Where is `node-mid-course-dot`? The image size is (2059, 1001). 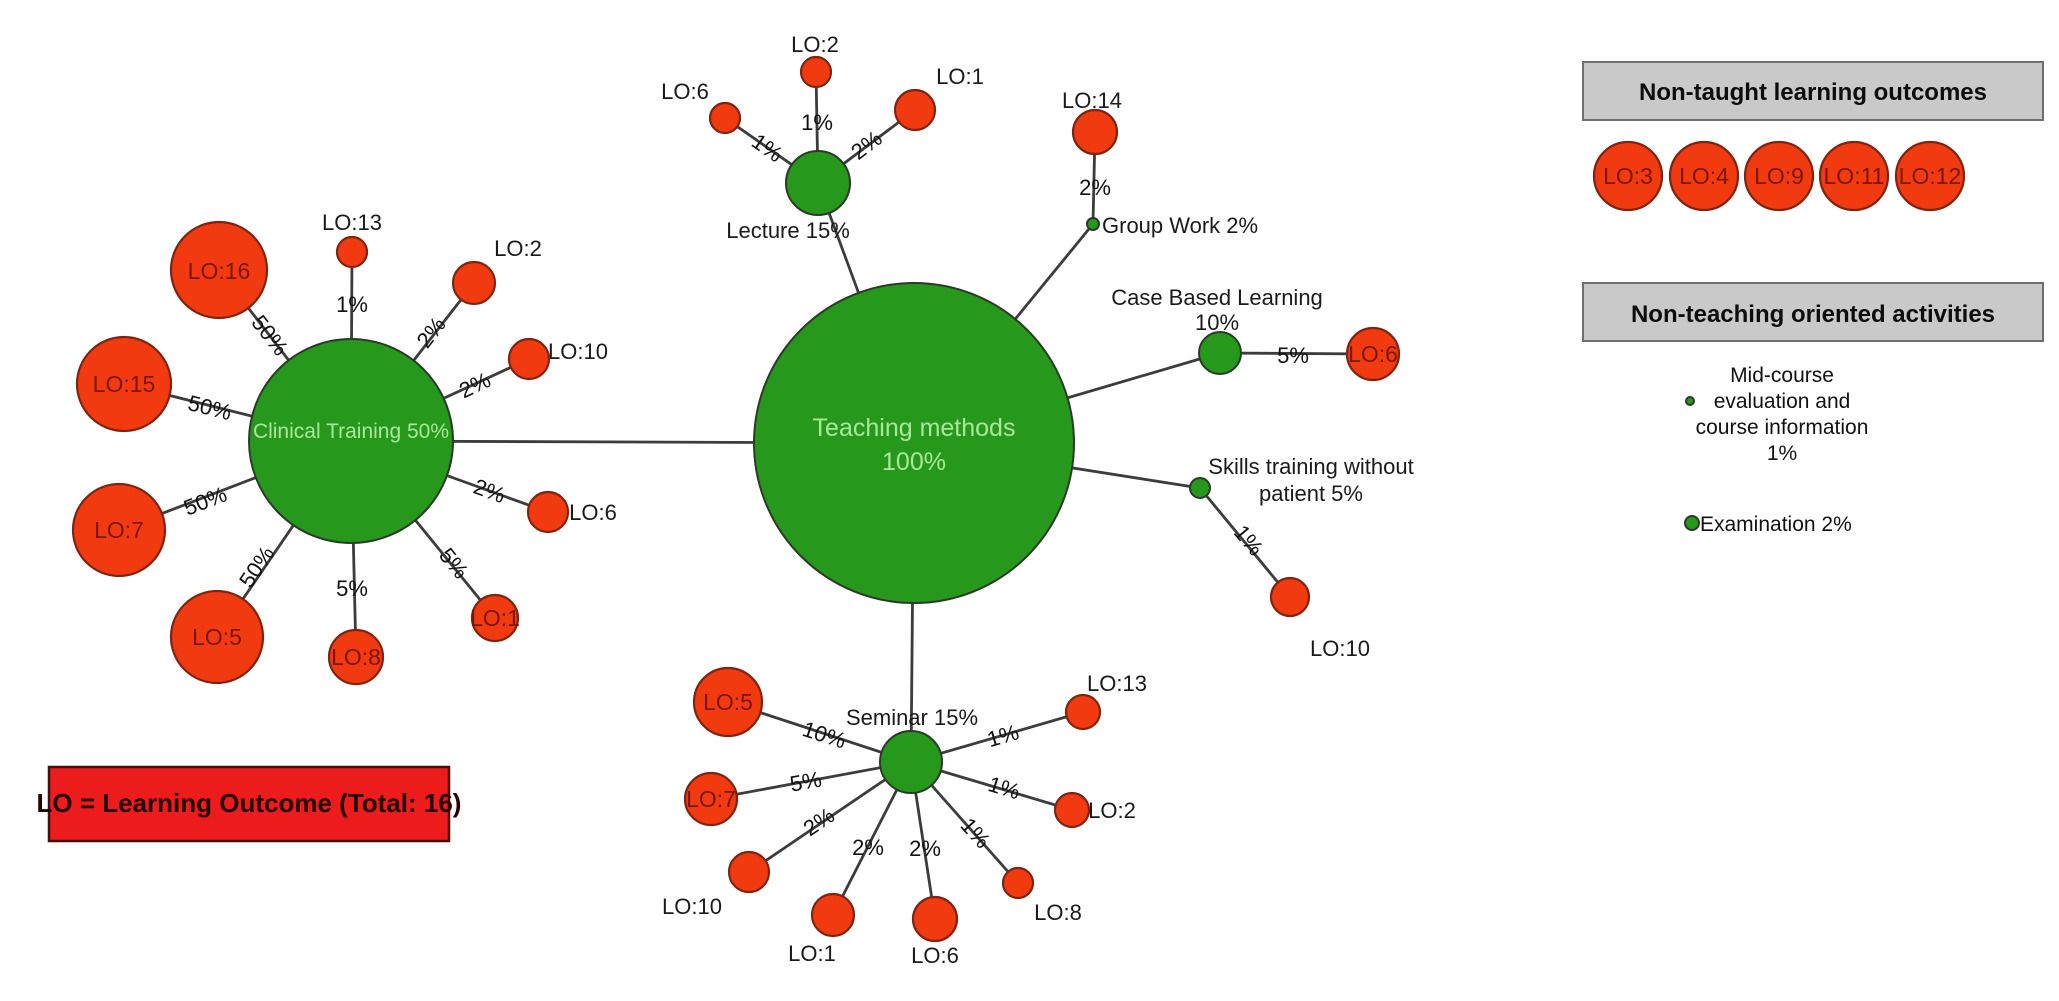 node-mid-course-dot is located at coordinates (1690, 401).